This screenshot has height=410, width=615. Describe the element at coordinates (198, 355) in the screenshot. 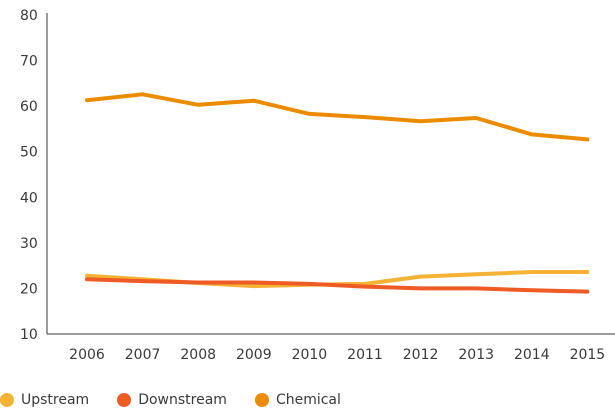

I see `x-tick-label: 2008` at that location.